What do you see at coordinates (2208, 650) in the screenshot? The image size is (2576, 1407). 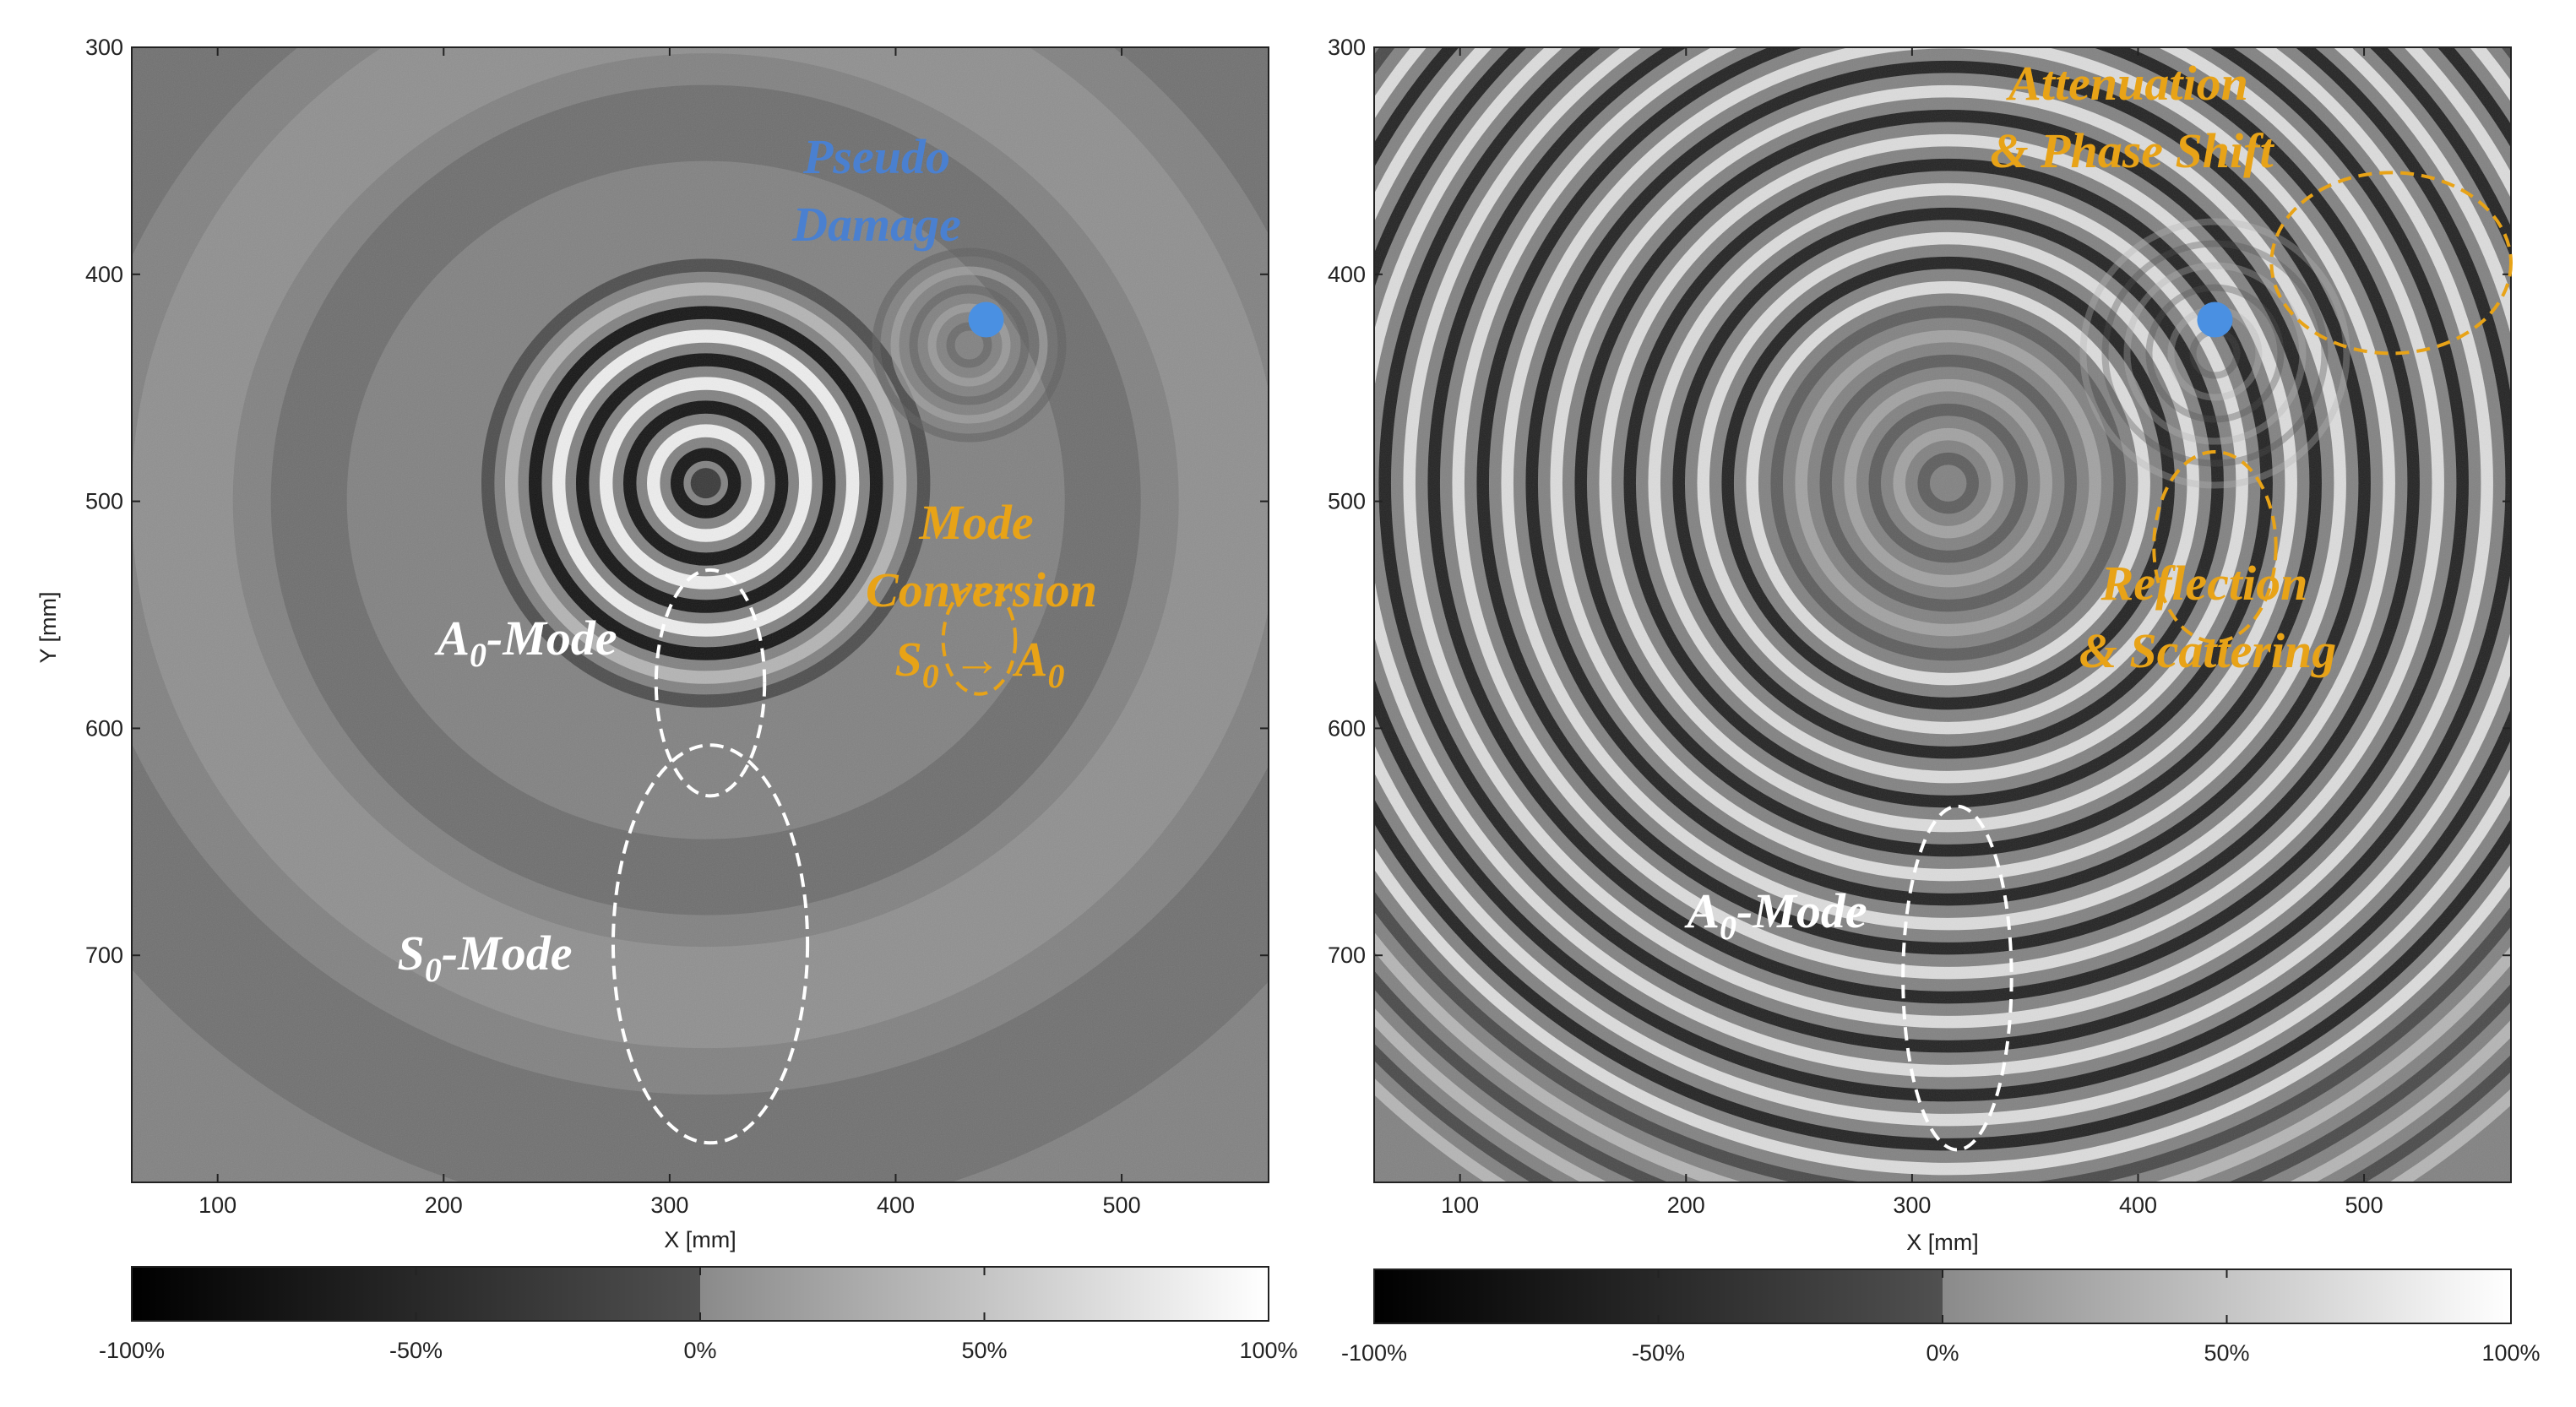 I see `reflection-label-line2: & Scattering` at bounding box center [2208, 650].